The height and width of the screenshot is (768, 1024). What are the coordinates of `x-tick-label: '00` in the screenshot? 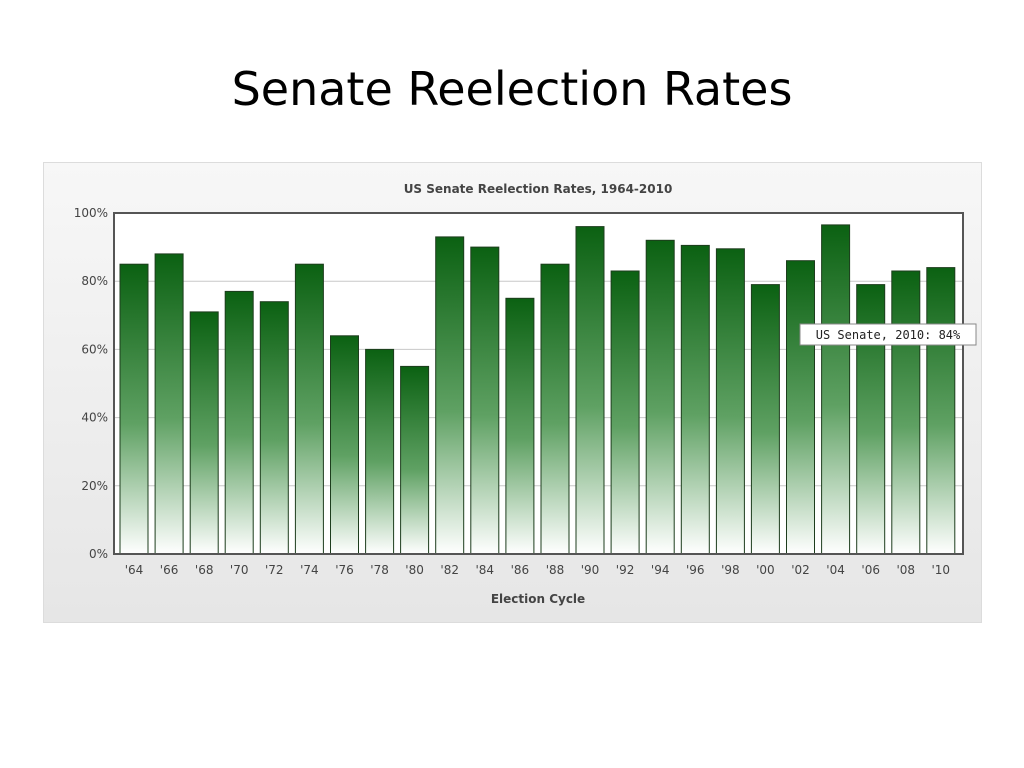 It's located at (765, 570).